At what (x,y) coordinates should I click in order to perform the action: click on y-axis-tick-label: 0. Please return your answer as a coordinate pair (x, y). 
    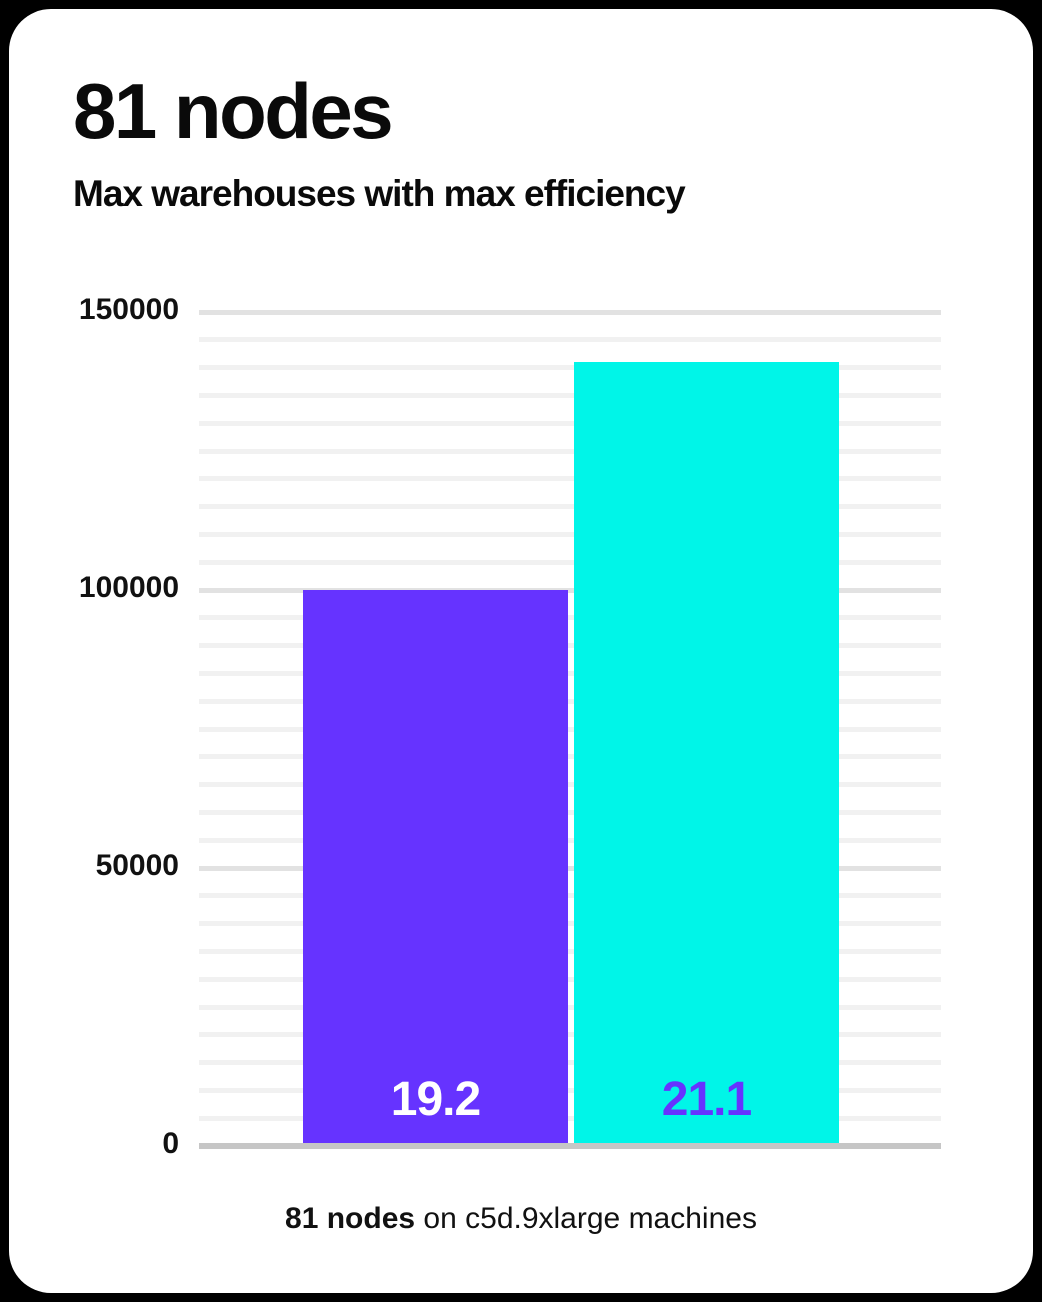
    Looking at the image, I should click on (170, 1143).